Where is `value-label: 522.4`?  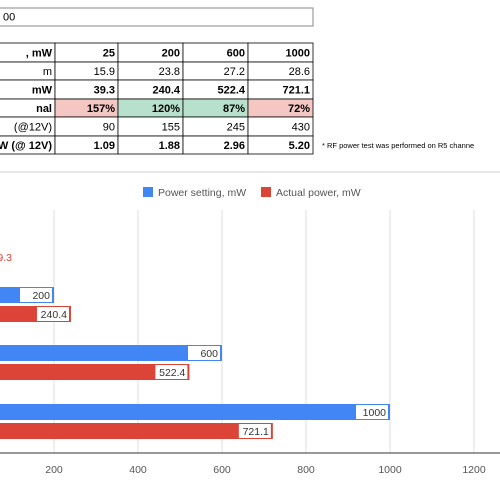 value-label: 522.4 is located at coordinates (172, 373).